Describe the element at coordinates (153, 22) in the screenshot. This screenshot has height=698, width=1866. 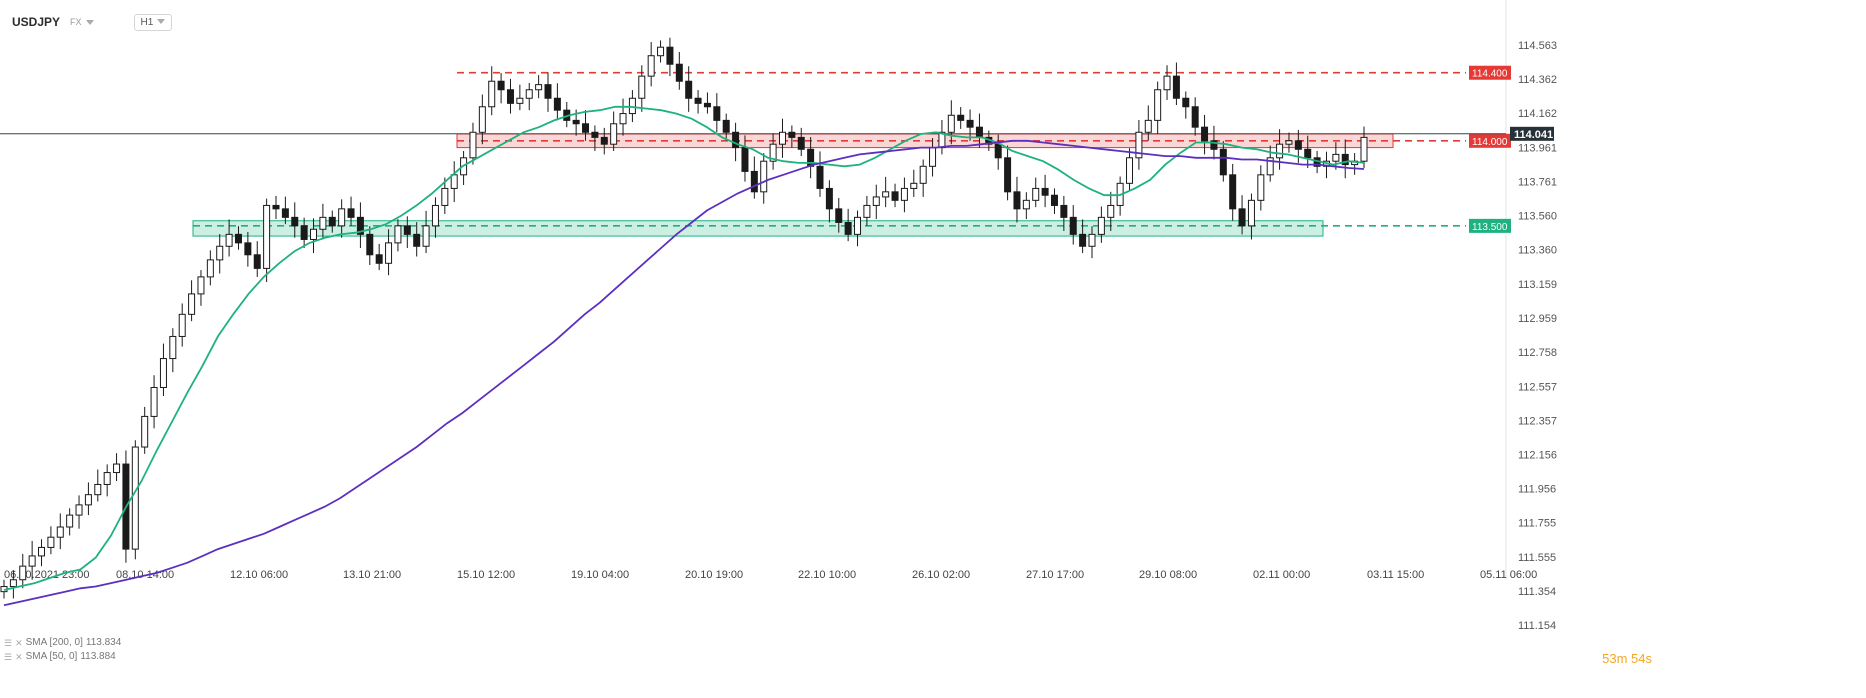
I see `timeframe-dropdown: H1` at that location.